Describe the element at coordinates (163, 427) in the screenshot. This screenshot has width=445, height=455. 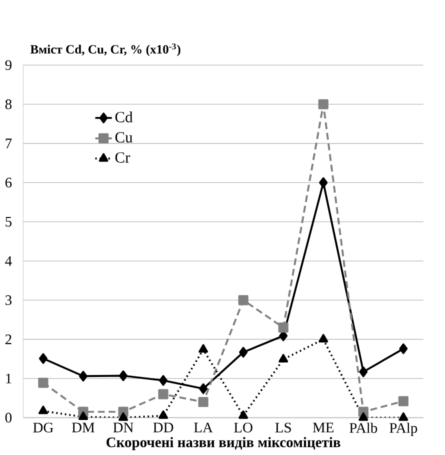
I see `x-tick-label: DD` at that location.